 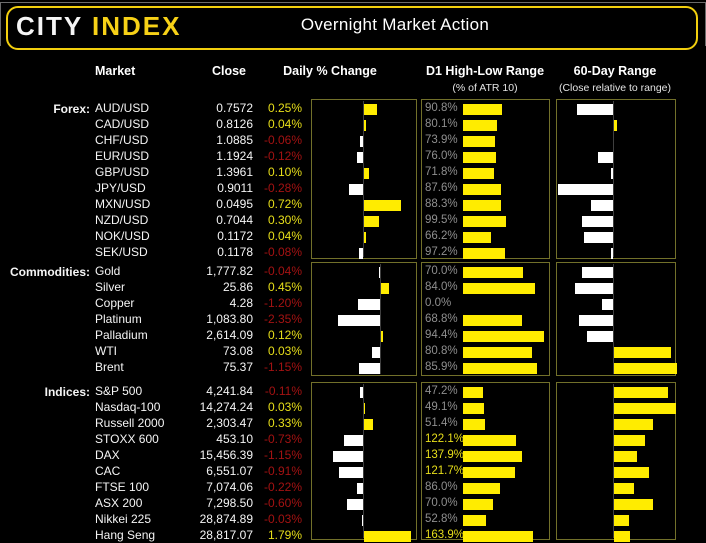 I want to click on top-edge-line, so click(x=353, y=2).